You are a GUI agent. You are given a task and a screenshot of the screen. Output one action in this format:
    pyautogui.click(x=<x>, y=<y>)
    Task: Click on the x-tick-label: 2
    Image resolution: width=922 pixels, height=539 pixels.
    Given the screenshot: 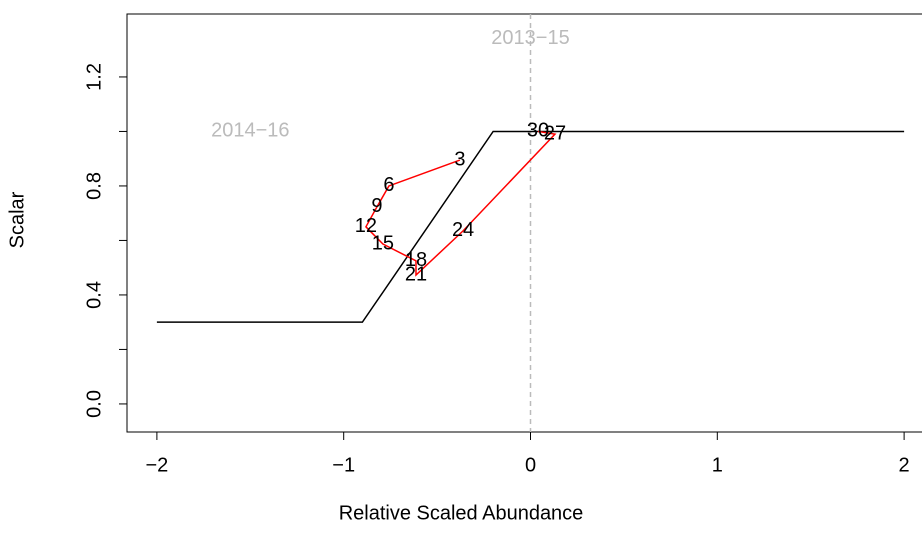 What is the action you would take?
    pyautogui.click(x=904, y=465)
    